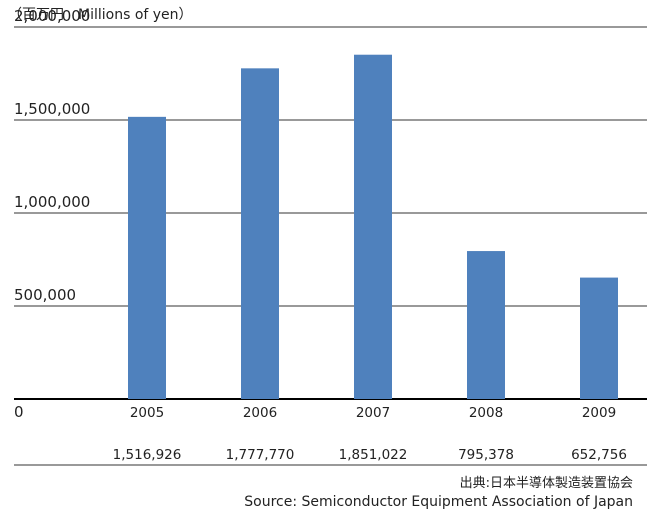 Image resolution: width=647 pixels, height=510 pixels. Describe the element at coordinates (19, 412) in the screenshot. I see `y-tick-label: 0` at that location.